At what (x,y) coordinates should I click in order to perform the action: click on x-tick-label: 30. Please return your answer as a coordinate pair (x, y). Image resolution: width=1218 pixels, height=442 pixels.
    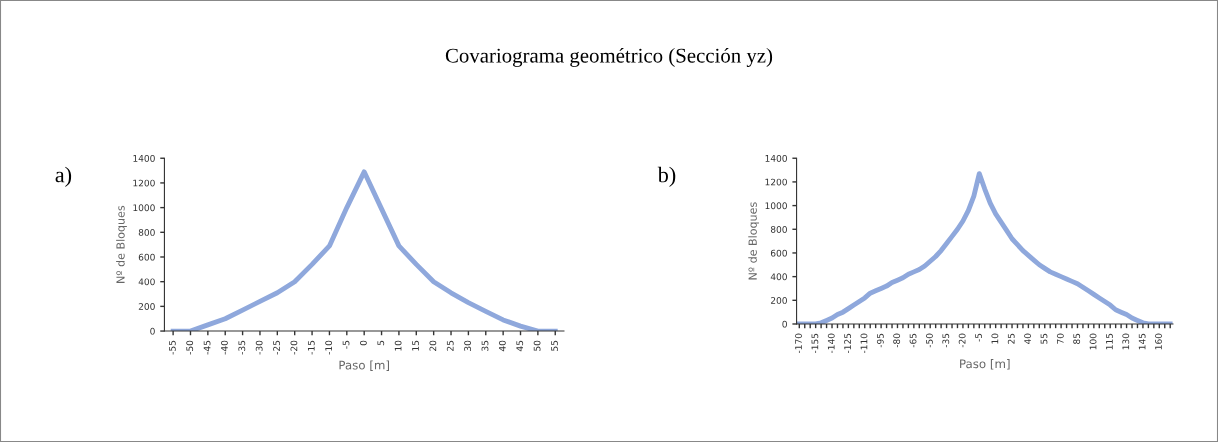
    Looking at the image, I should click on (468, 345).